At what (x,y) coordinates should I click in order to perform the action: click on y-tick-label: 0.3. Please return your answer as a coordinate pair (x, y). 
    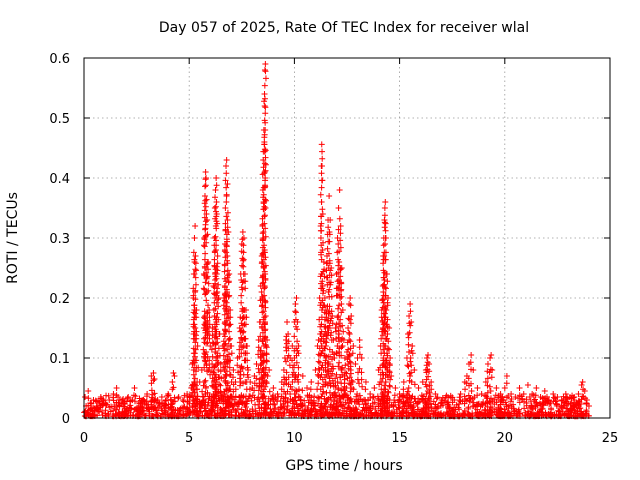
    Looking at the image, I should click on (59, 239).